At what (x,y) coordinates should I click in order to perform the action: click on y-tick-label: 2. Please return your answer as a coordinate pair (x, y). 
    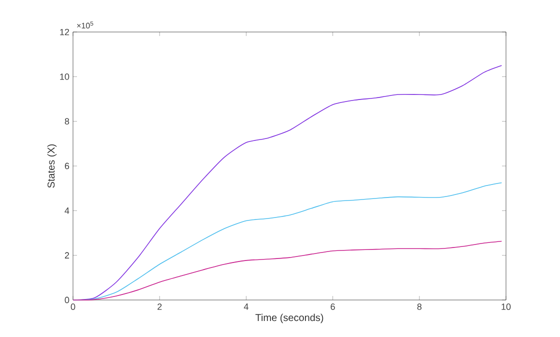
    Looking at the image, I should click on (67, 255).